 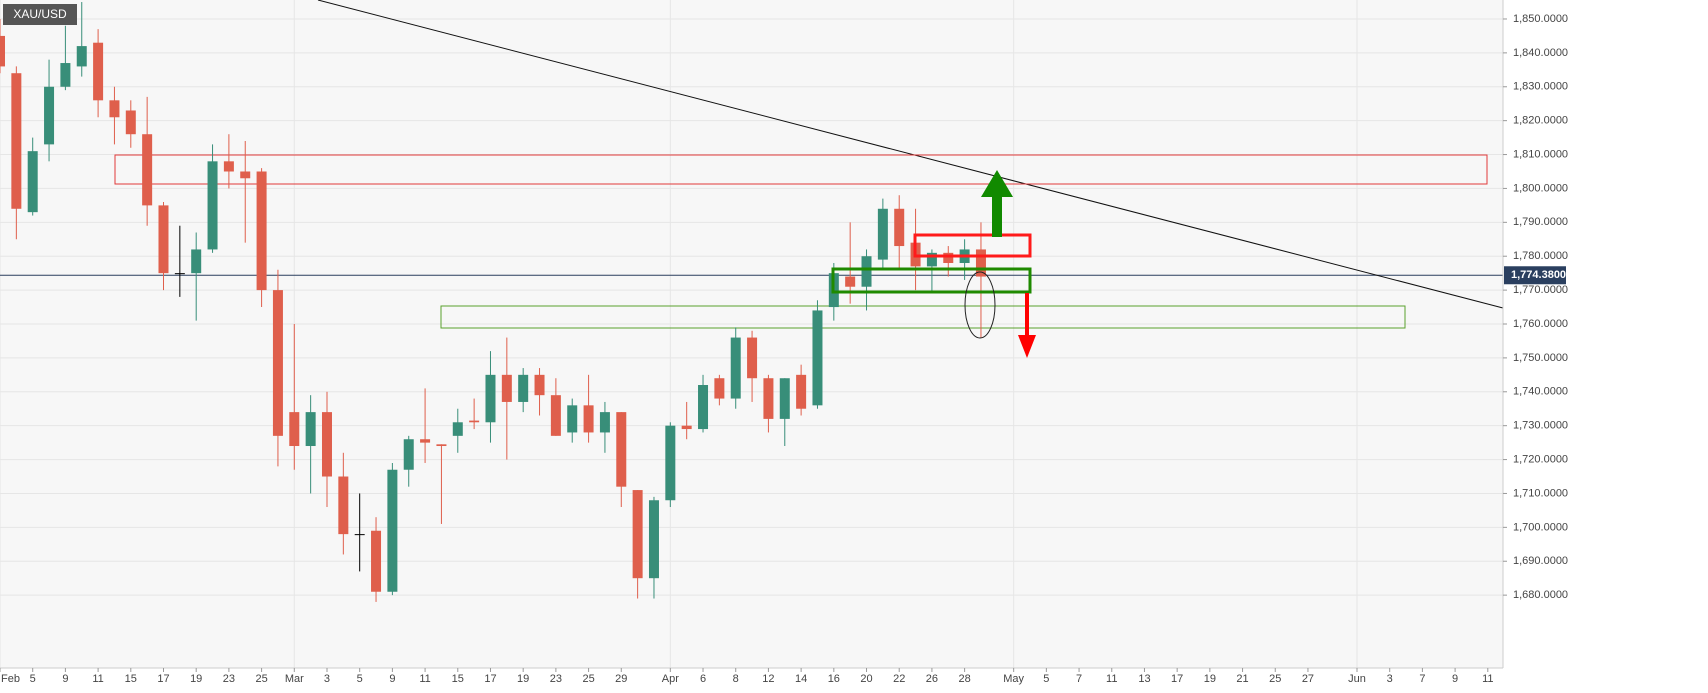 What do you see at coordinates (1540, 222) in the screenshot?
I see `y-tick-label: 1,790.0000` at bounding box center [1540, 222].